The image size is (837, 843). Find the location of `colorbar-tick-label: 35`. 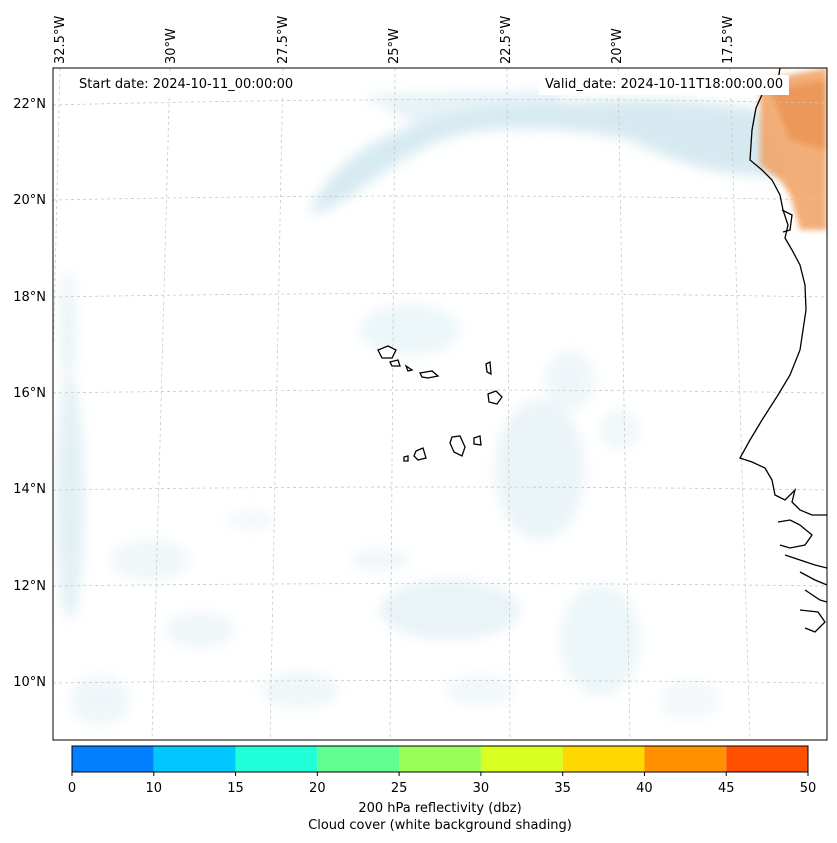

colorbar-tick-label: 35 is located at coordinates (562, 788).